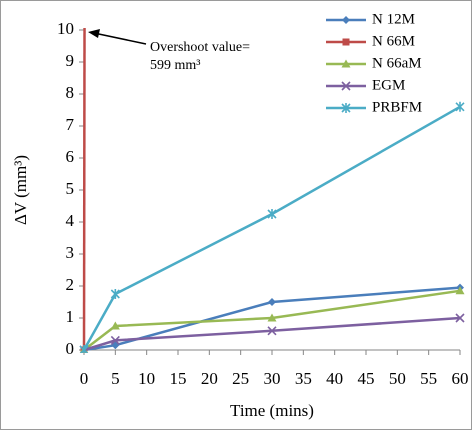  Describe the element at coordinates (397, 107) in the screenshot. I see `legend-label: PRBFM` at that location.